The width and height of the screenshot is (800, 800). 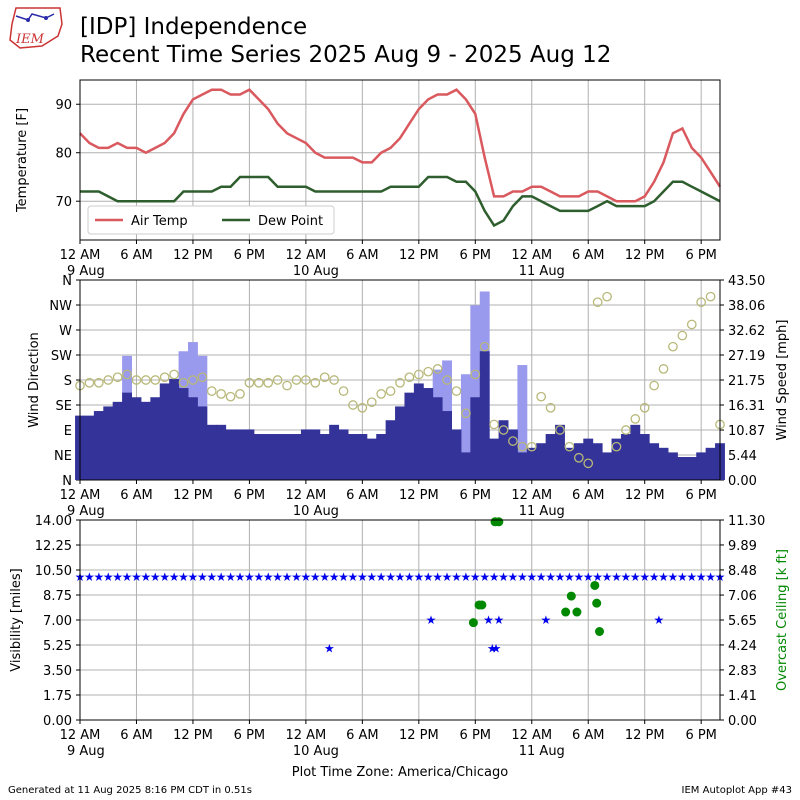 What do you see at coordinates (742, 596) in the screenshot?
I see `y2-tick-label: 7.06` at bounding box center [742, 596].